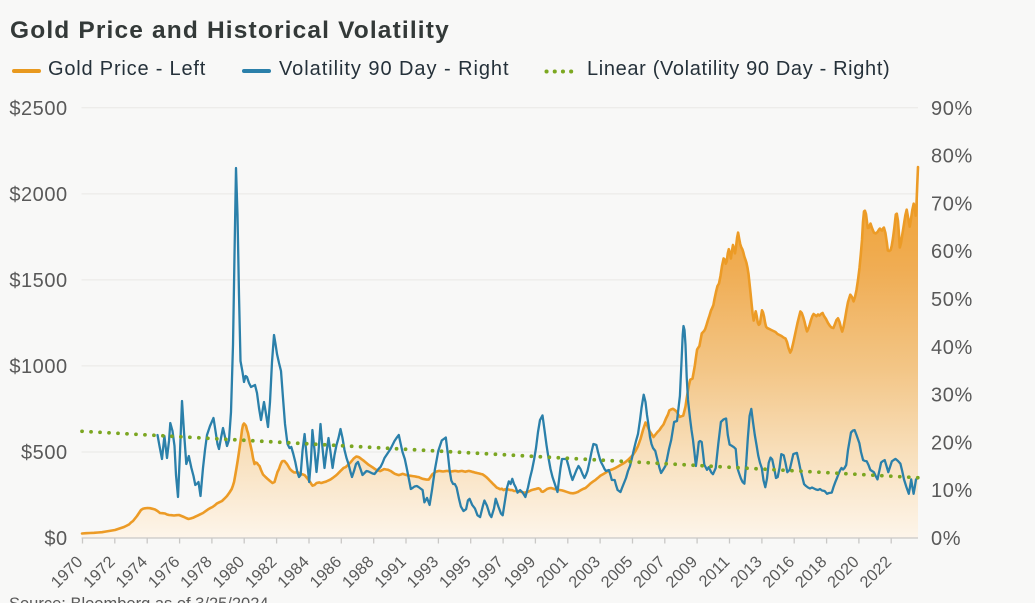 The image size is (1035, 603). I want to click on svg-text: 2020, so click(843, 572).